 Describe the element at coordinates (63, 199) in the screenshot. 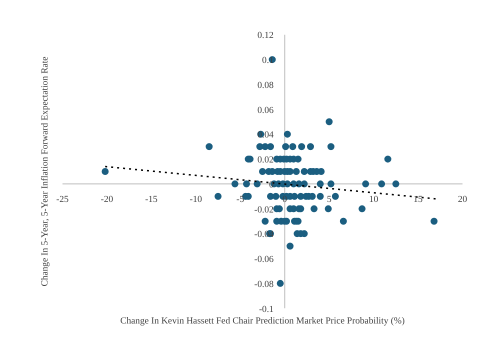

I see `x-tick-label: -25` at that location.